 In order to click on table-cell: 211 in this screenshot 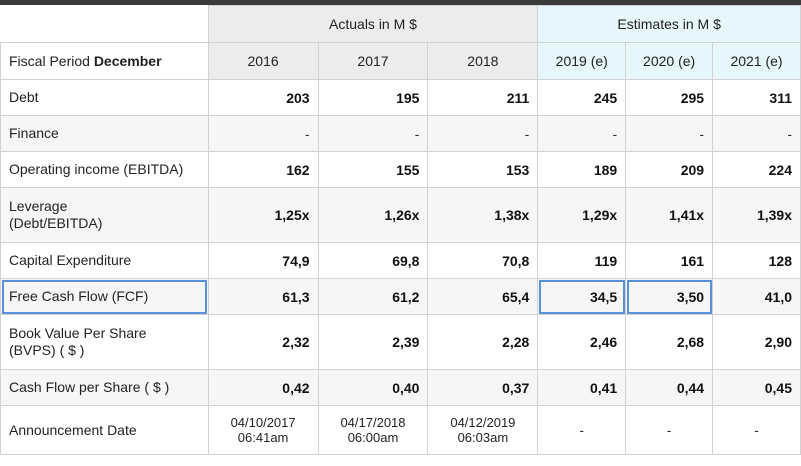, I will do `click(483, 97)`.